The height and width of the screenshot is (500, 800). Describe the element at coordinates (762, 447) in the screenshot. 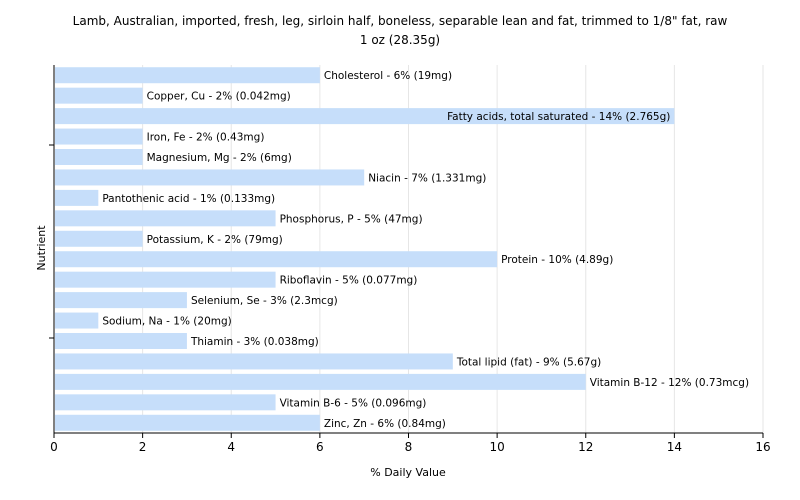

I see `x-tick-label: 16` at that location.